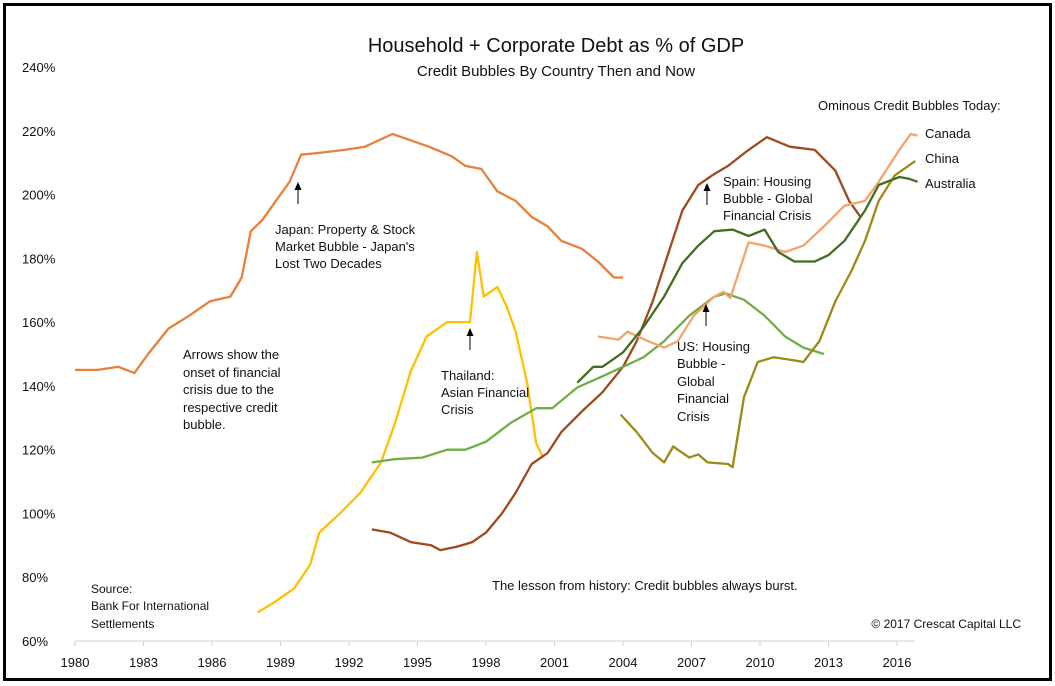  What do you see at coordinates (767, 181) in the screenshot?
I see `annotation-line: Spain: Housing` at bounding box center [767, 181].